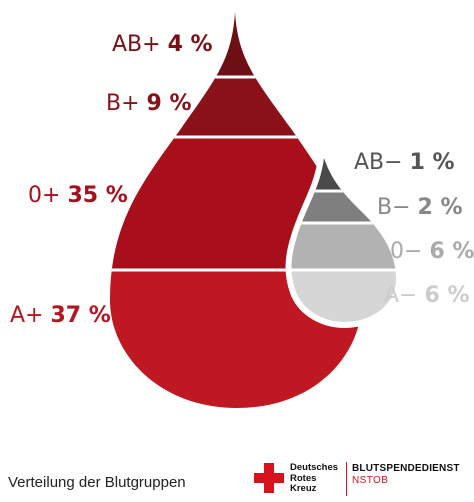 The width and height of the screenshot is (474, 502). Describe the element at coordinates (123, 103) in the screenshot. I see `group-name: B+` at that location.